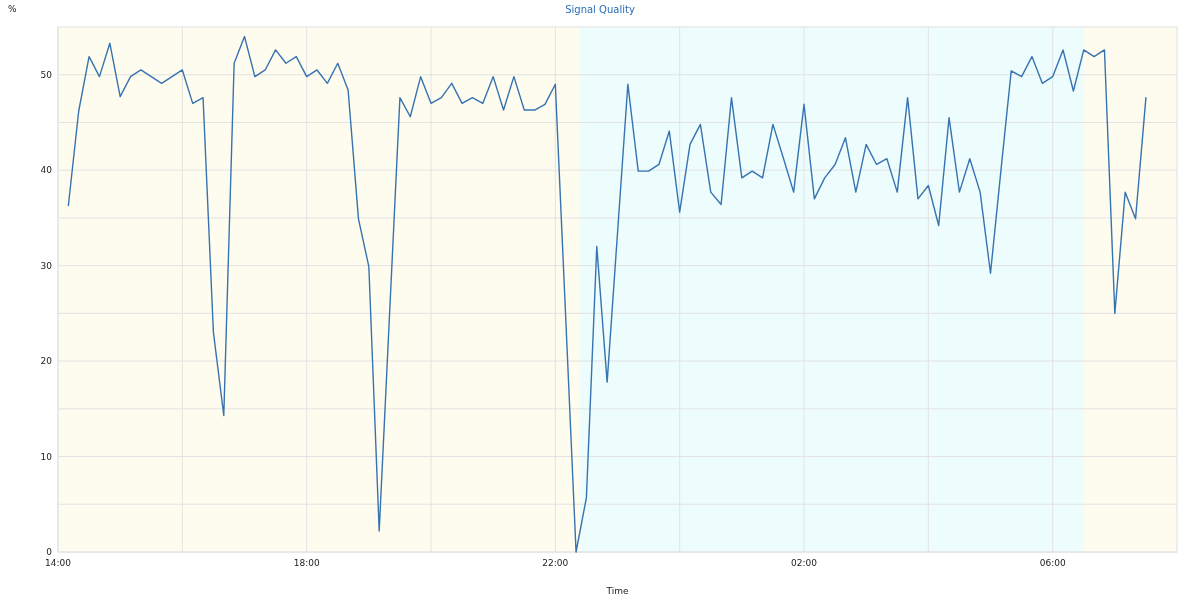  Describe the element at coordinates (46, 456) in the screenshot. I see `y-tick-label: 10` at that location.